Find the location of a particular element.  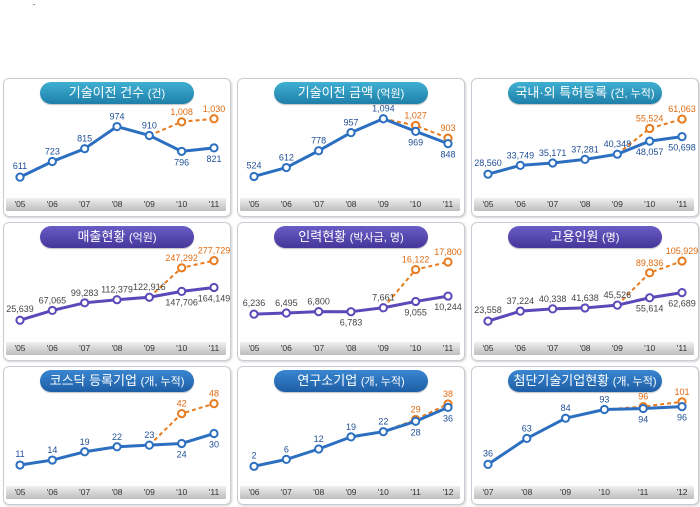

actual-data-label: 19 is located at coordinates (351, 427).